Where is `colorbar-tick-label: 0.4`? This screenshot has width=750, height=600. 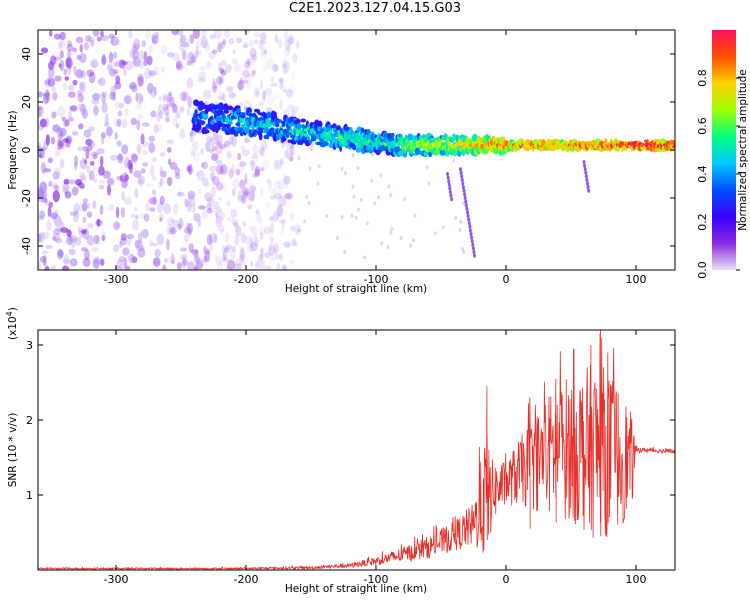
colorbar-tick-label: 0.4 is located at coordinates (702, 174).